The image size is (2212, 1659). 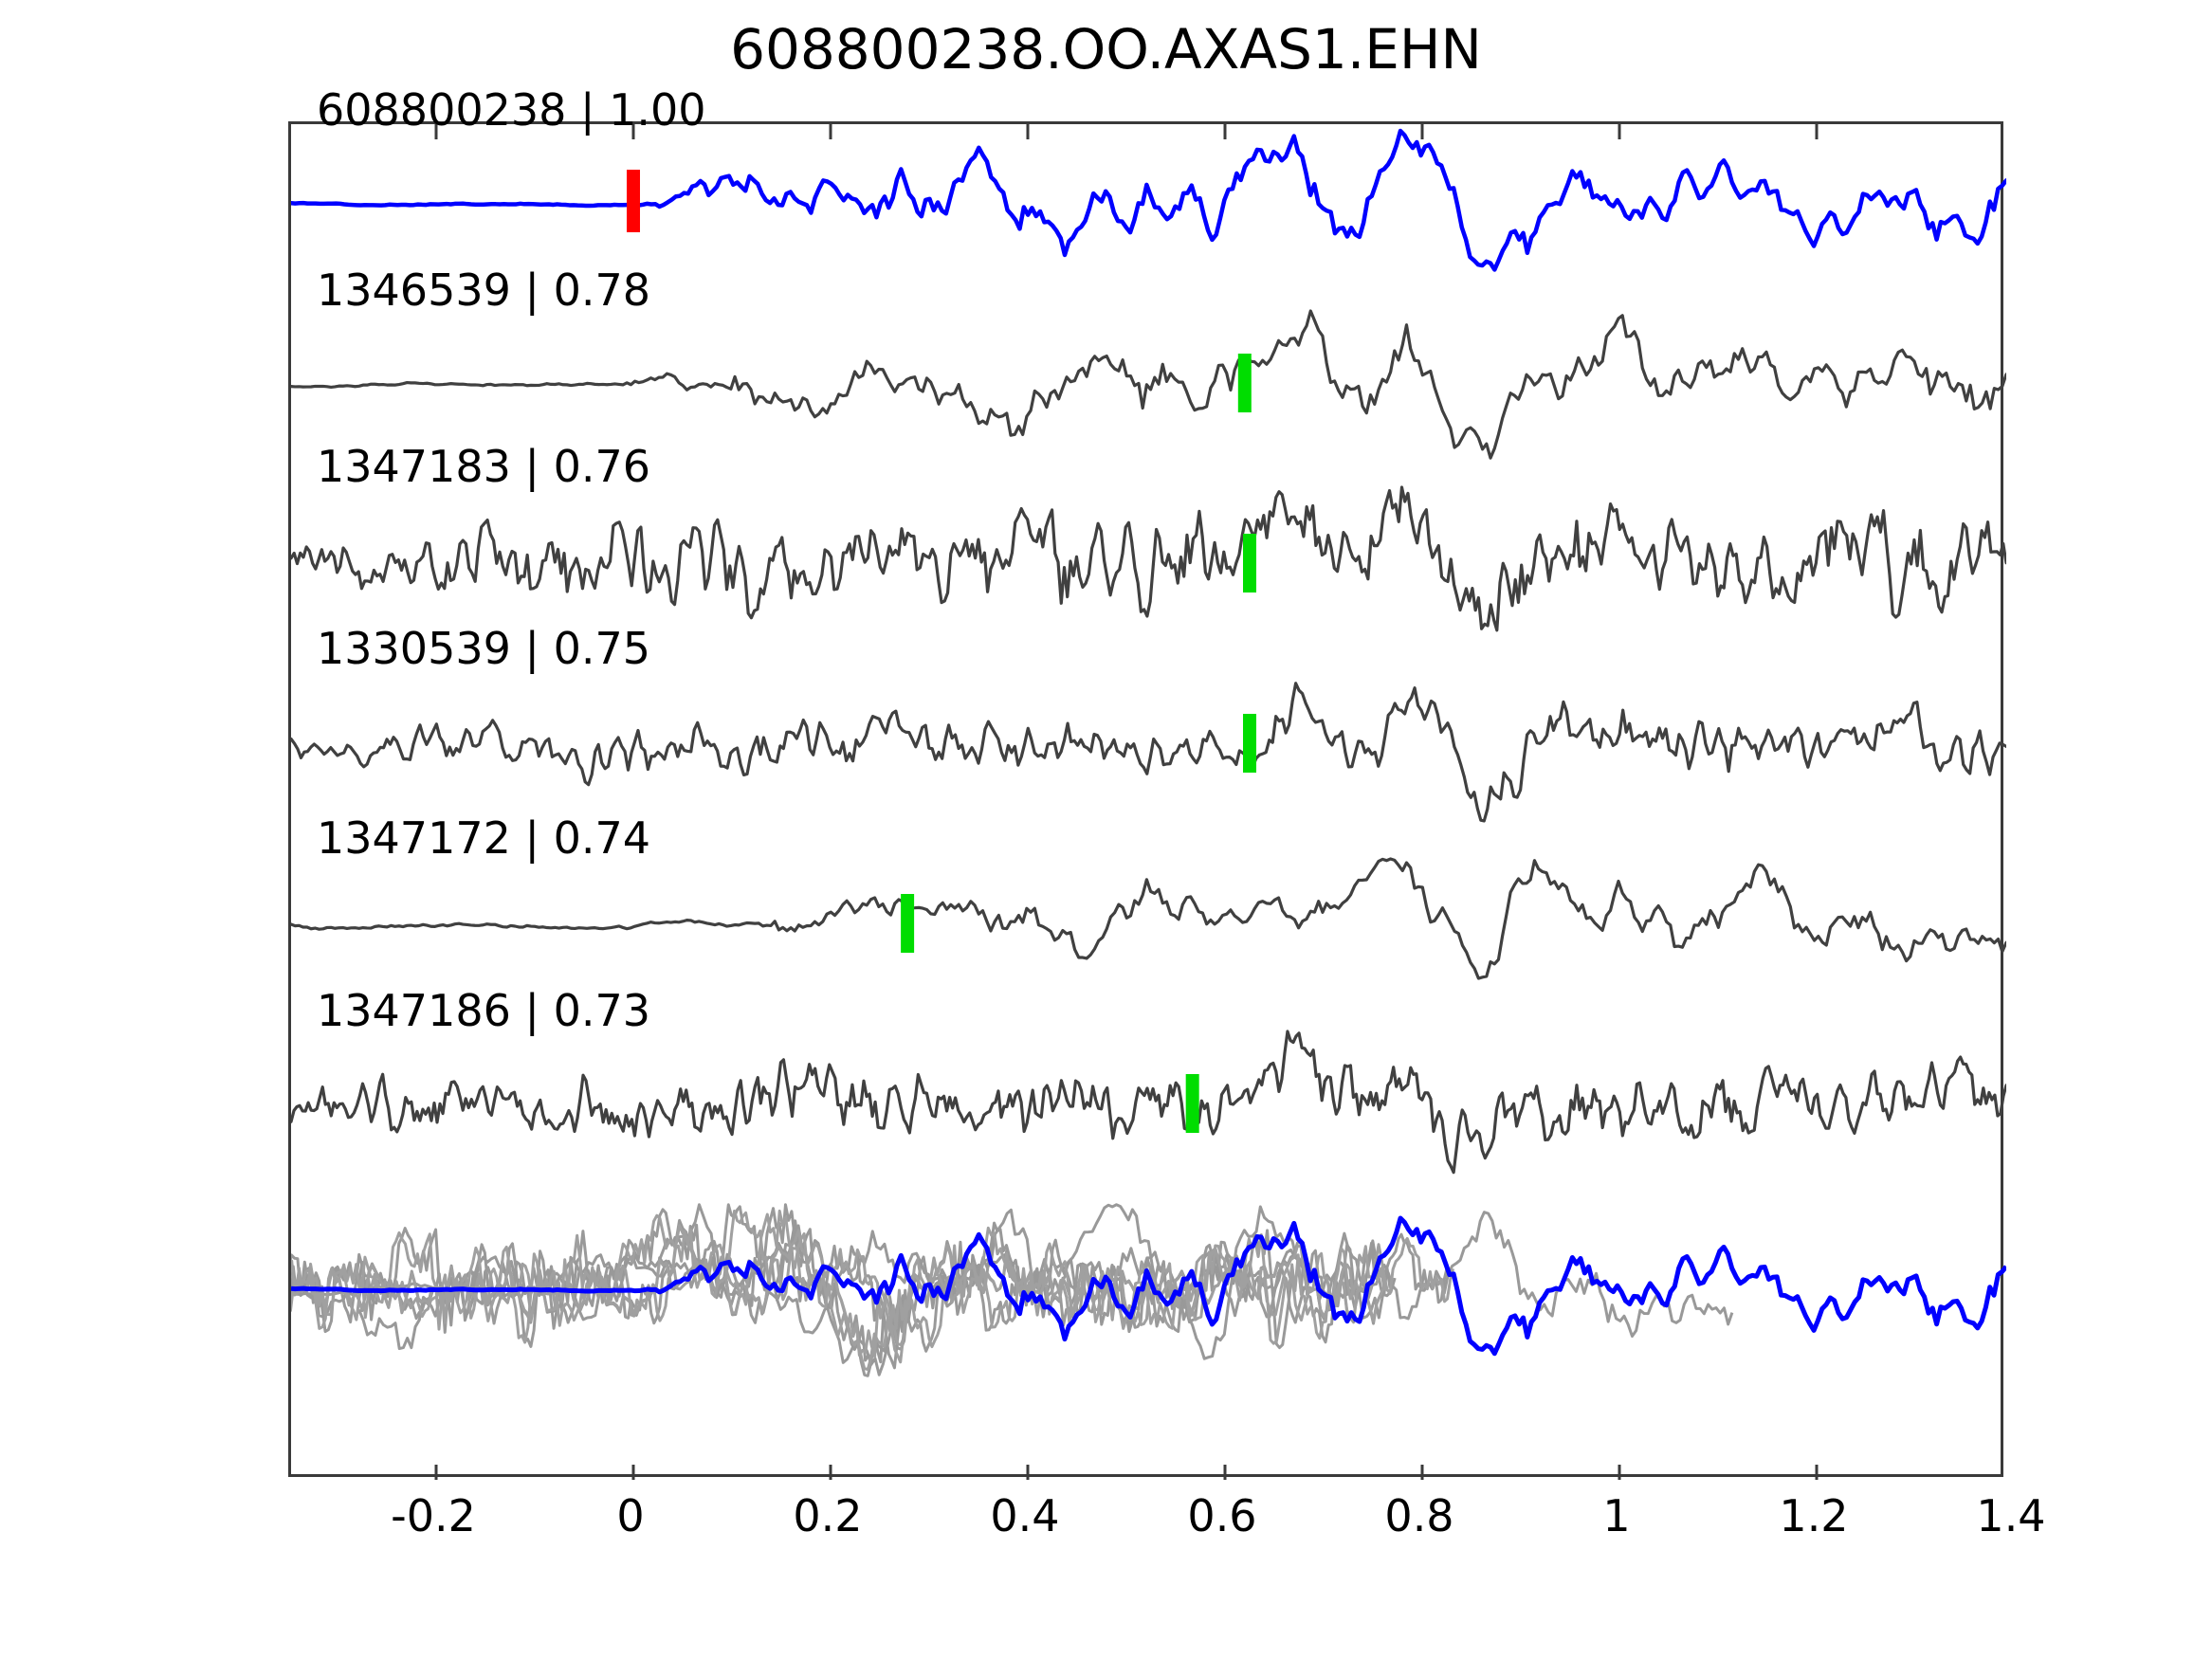 What do you see at coordinates (828, 1515) in the screenshot?
I see `xaxis-tick-label: 0.2` at bounding box center [828, 1515].